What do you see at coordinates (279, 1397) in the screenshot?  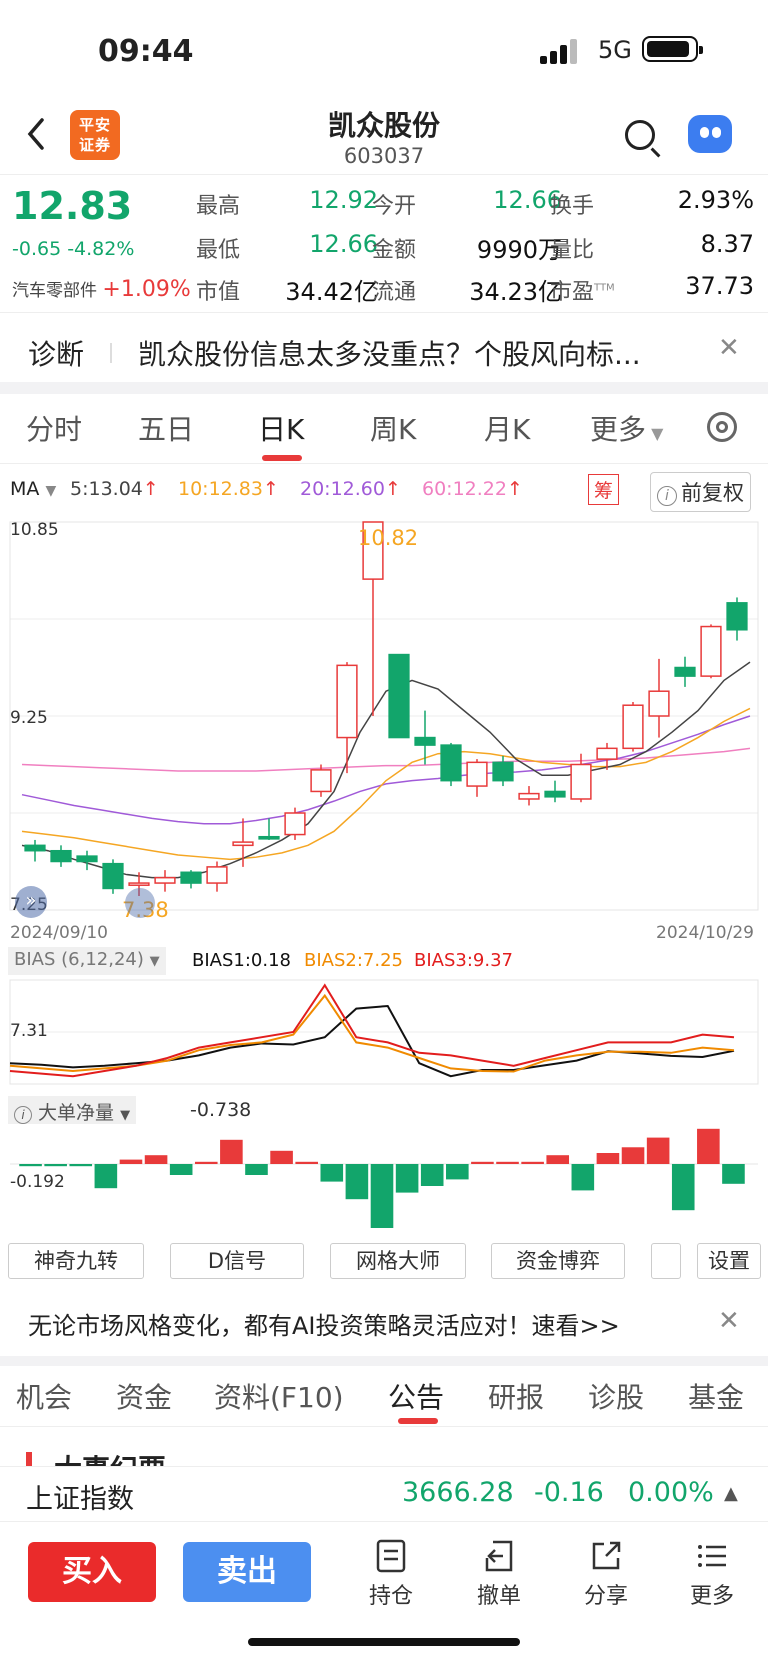 I see `tab-f10: 资料(F10)` at bounding box center [279, 1397].